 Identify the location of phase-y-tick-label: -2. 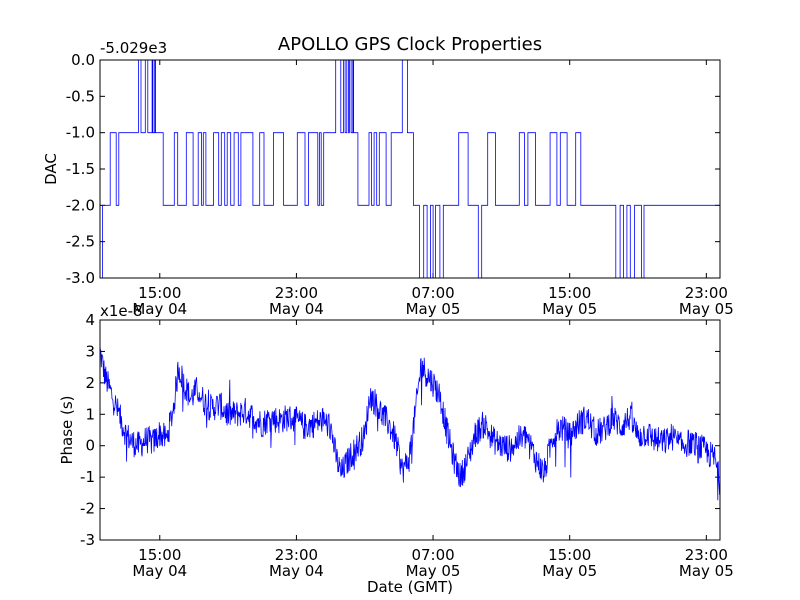
(87, 509).